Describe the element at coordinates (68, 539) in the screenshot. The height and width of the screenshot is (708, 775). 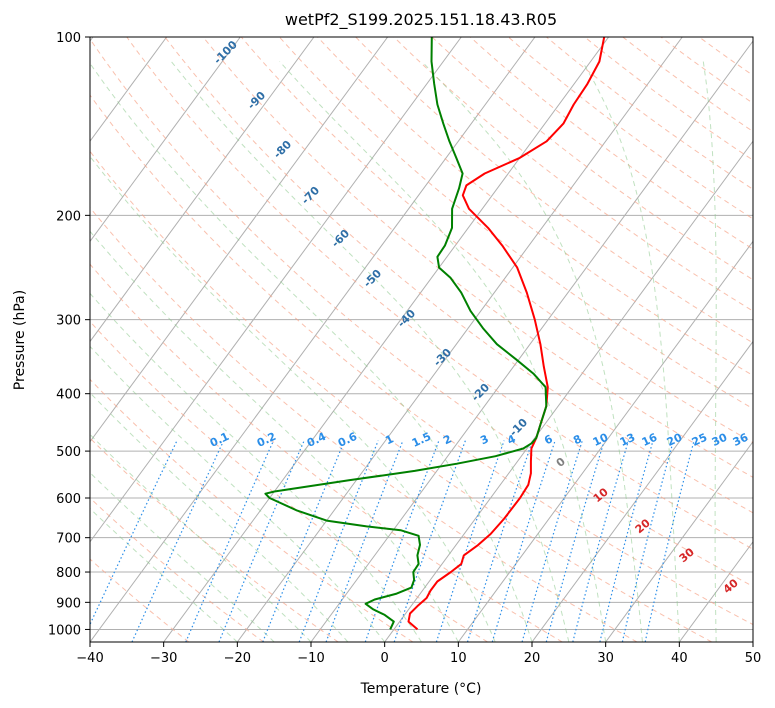
I see `y-tick-label: 700` at that location.